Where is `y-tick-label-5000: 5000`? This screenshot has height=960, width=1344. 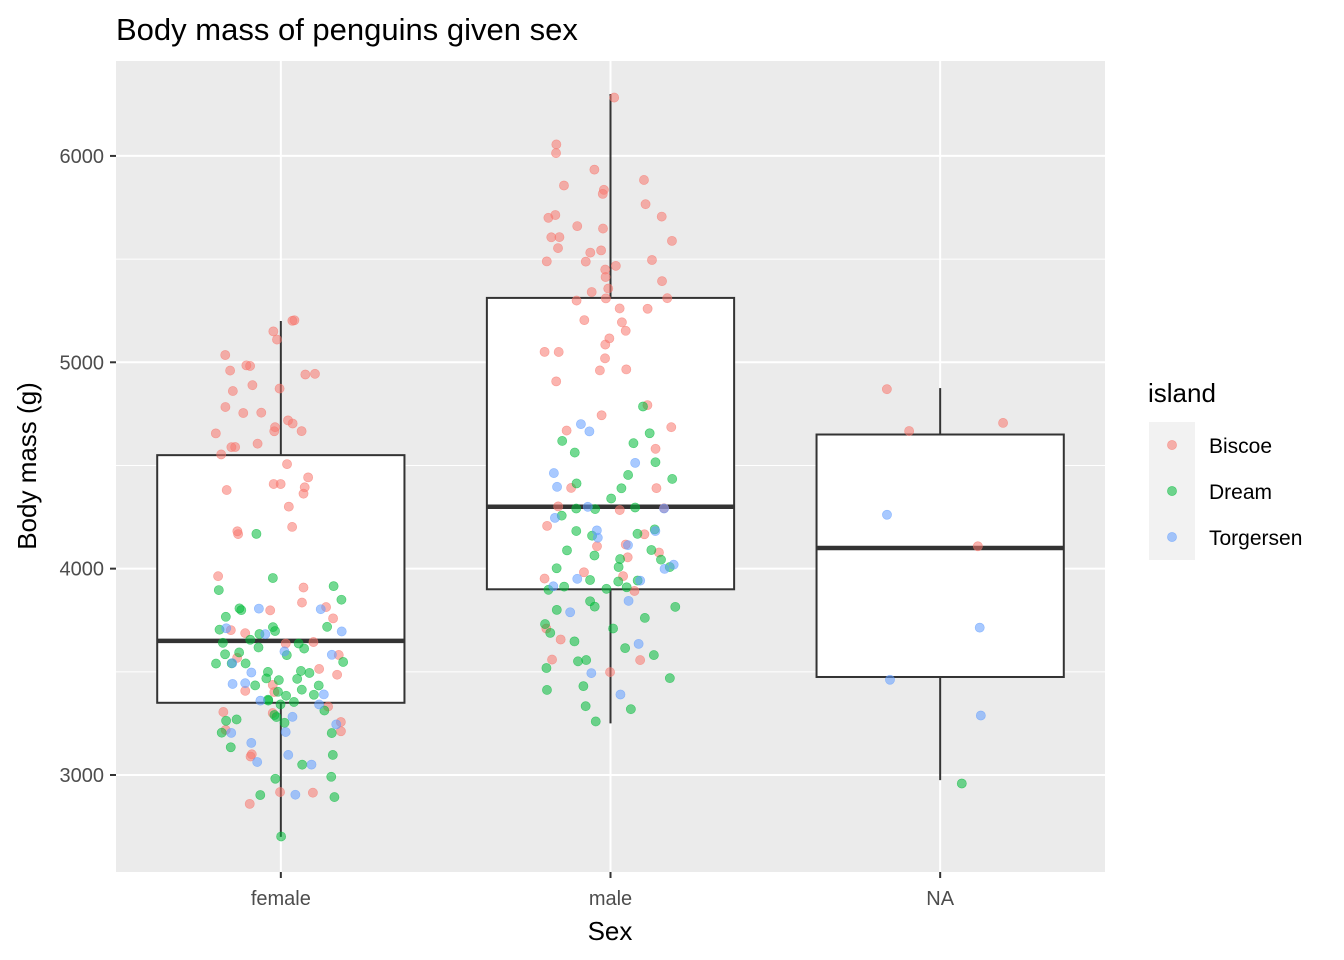 y-tick-label-5000: 5000 is located at coordinates (82, 363).